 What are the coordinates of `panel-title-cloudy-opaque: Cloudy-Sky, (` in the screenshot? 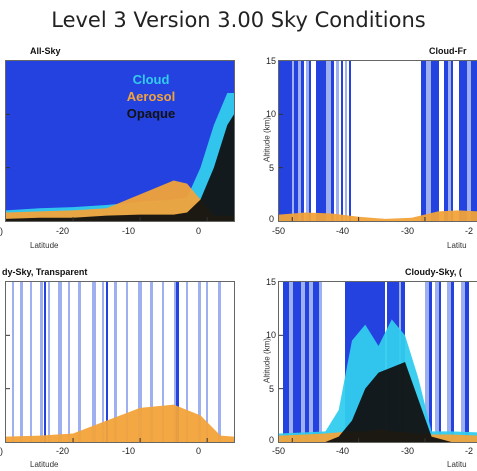 It's located at (433, 272).